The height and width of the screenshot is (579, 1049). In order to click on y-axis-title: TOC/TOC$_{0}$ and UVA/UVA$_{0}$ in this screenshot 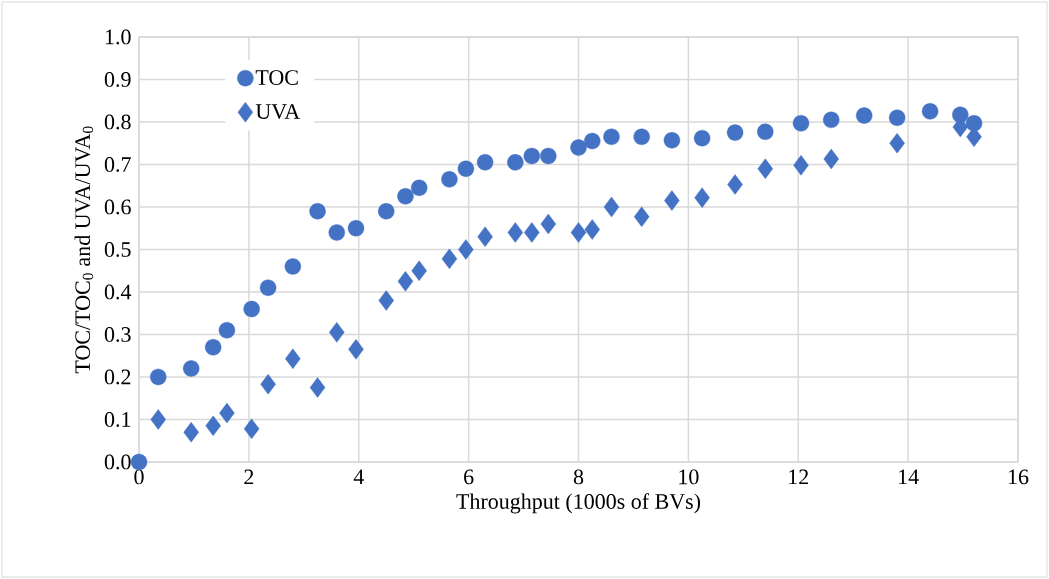, I will do `click(84, 250)`.